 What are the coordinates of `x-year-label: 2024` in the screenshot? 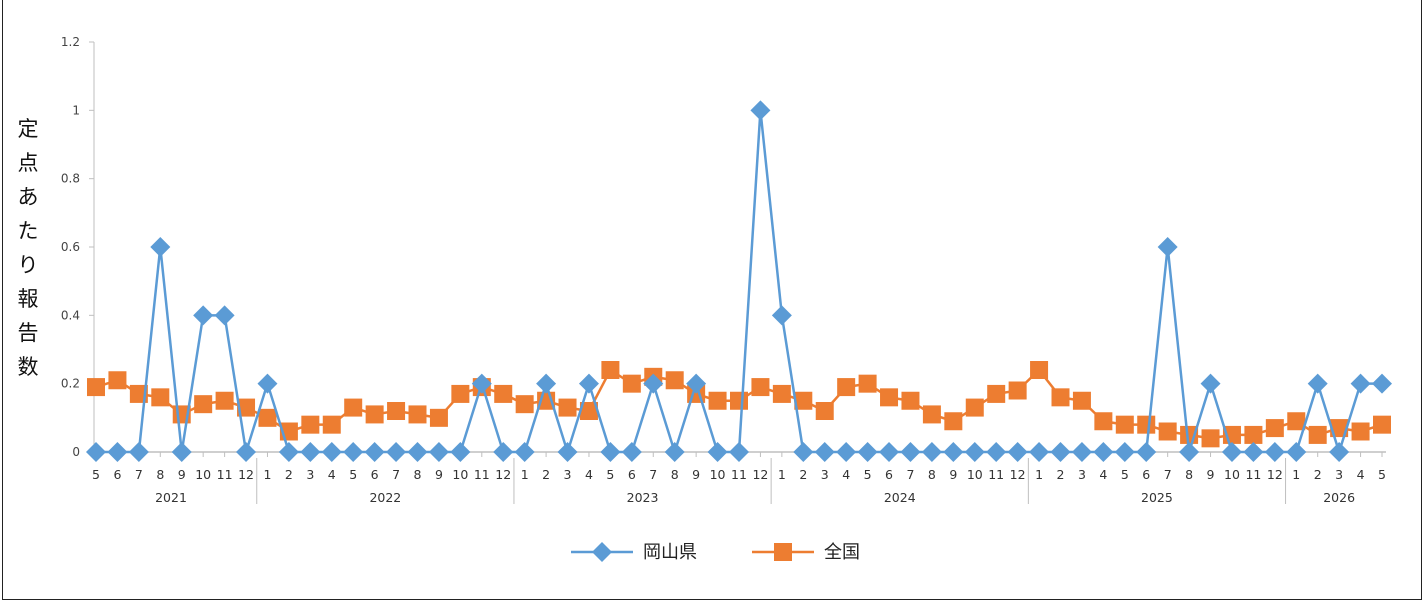 It's located at (900, 497).